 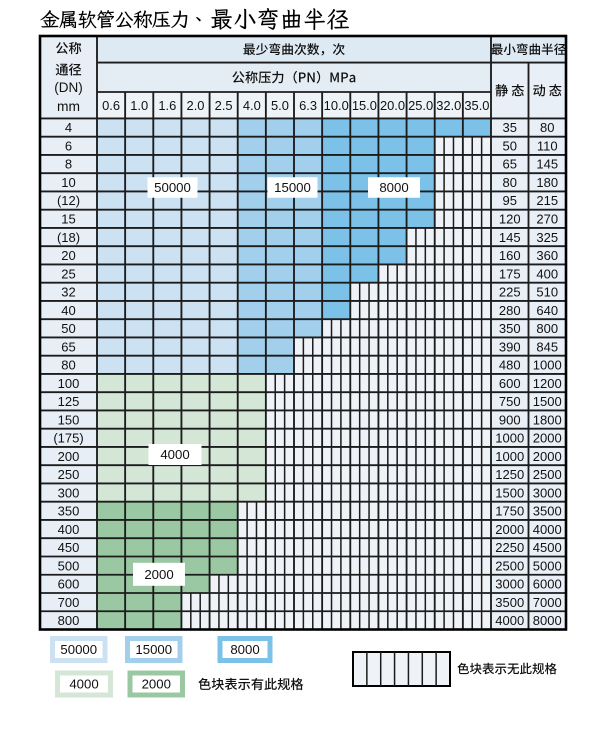 What do you see at coordinates (111, 105) in the screenshot?
I see `svg-text: 0.6` at bounding box center [111, 105].